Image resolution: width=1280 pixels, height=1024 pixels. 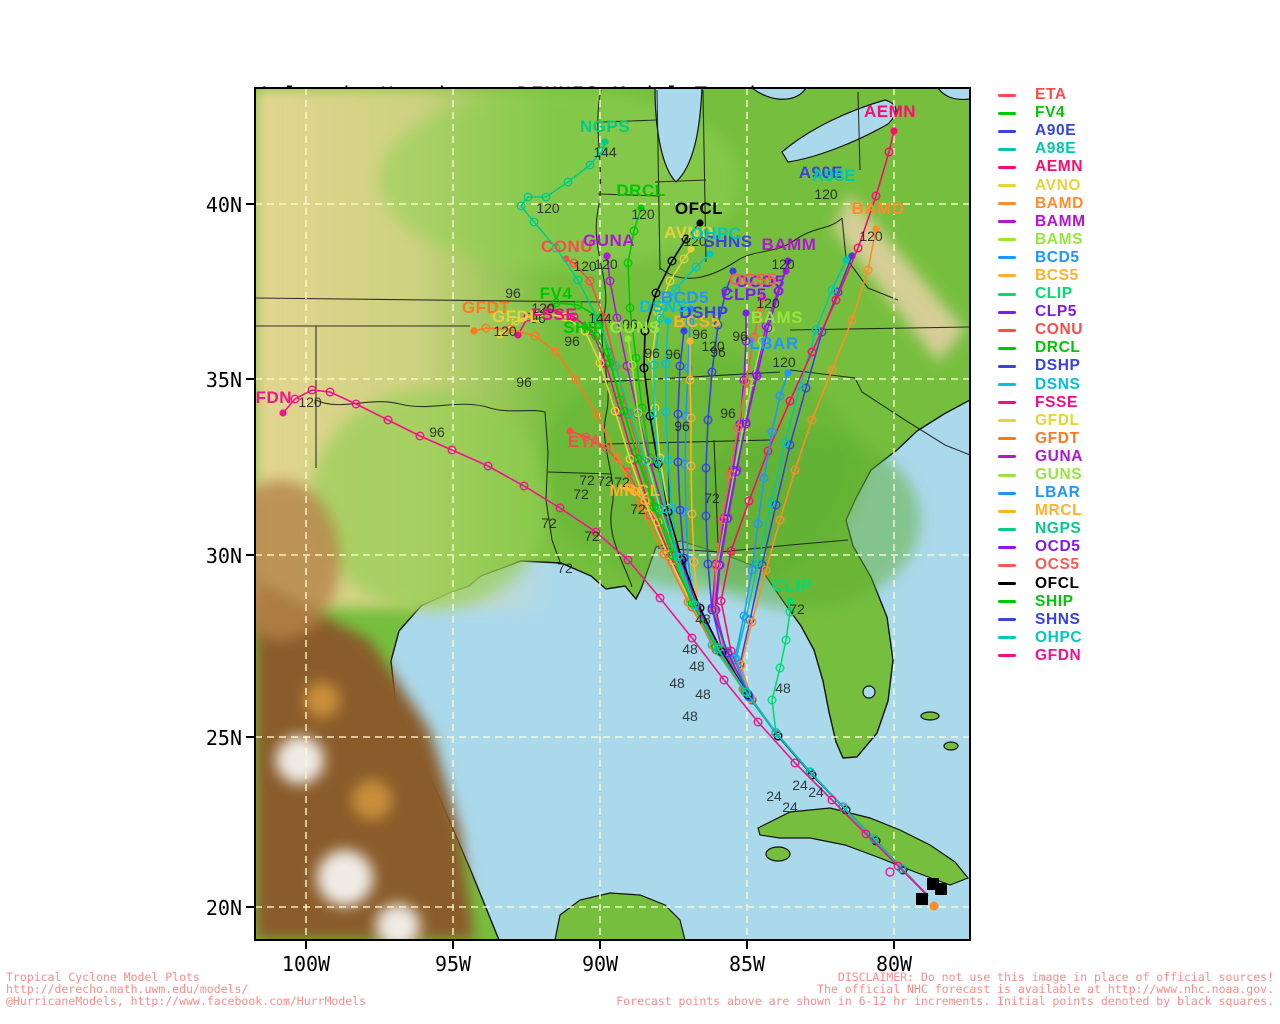 I want to click on footer-left-text: Tropical Cyclone Model Plots, so click(x=103, y=977).